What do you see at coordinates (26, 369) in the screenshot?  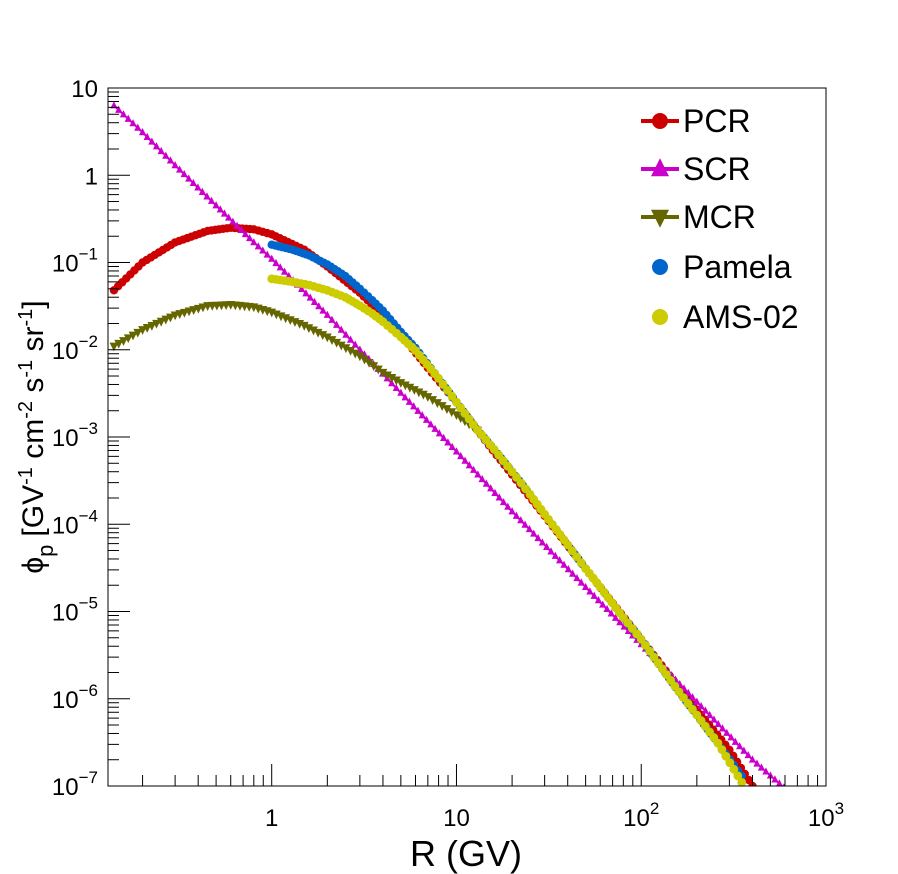 I see `y-label-exponent: -1` at bounding box center [26, 369].